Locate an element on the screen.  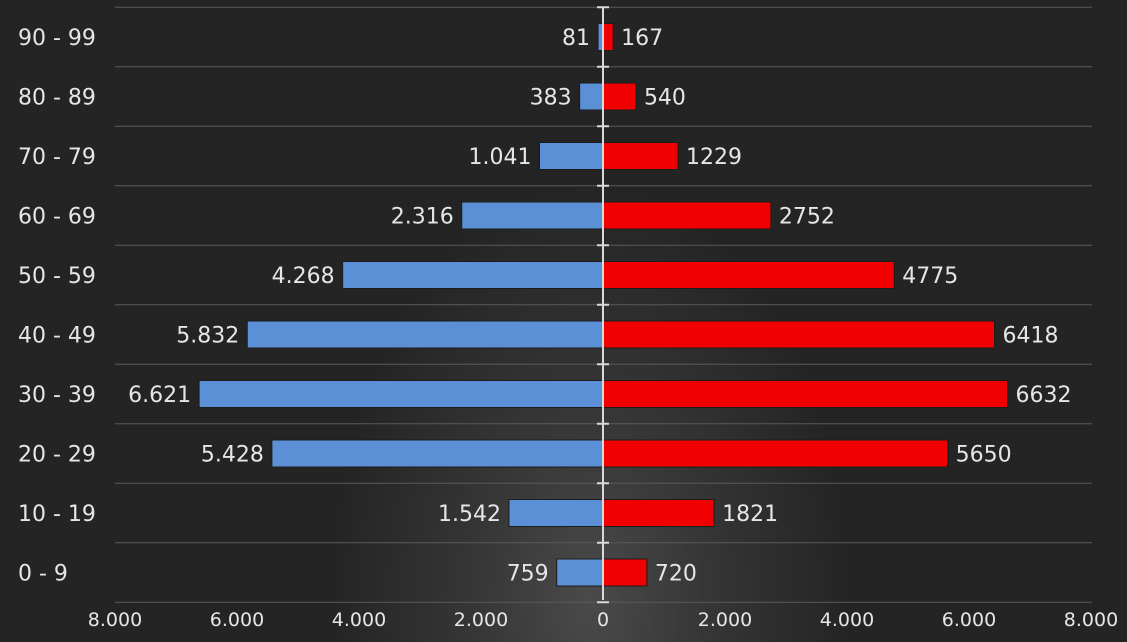
data-label-right: 167 is located at coordinates (642, 38).